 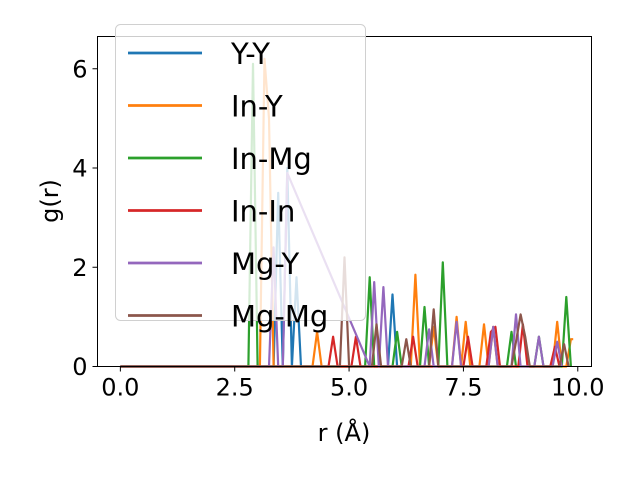 I want to click on legend-label: Mg-Y, so click(x=265, y=264).